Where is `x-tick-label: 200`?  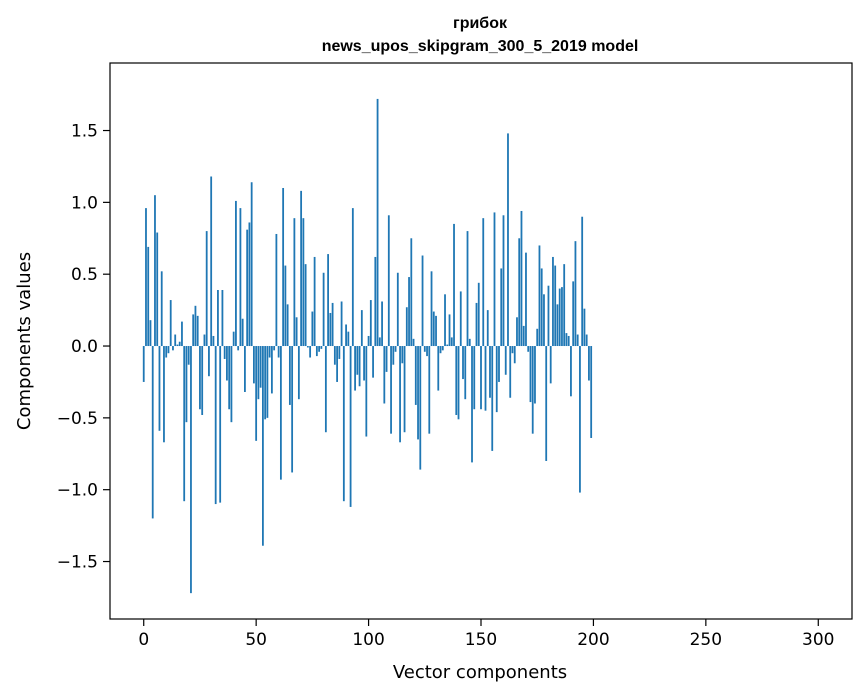 x-tick-label: 200 is located at coordinates (593, 640).